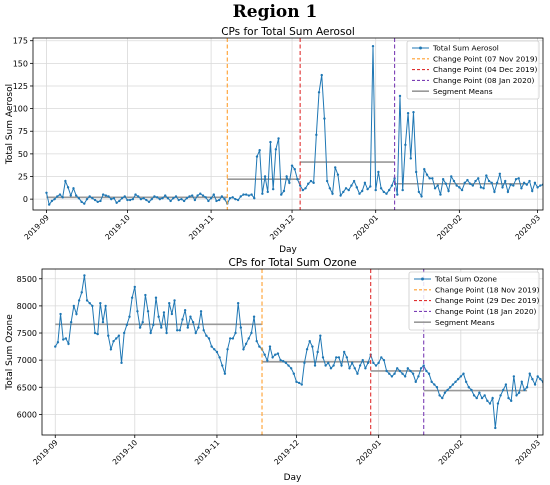 The width and height of the screenshot is (550, 485). I want to click on chart0-xtick-label-6: 2020-03, so click(527, 227).